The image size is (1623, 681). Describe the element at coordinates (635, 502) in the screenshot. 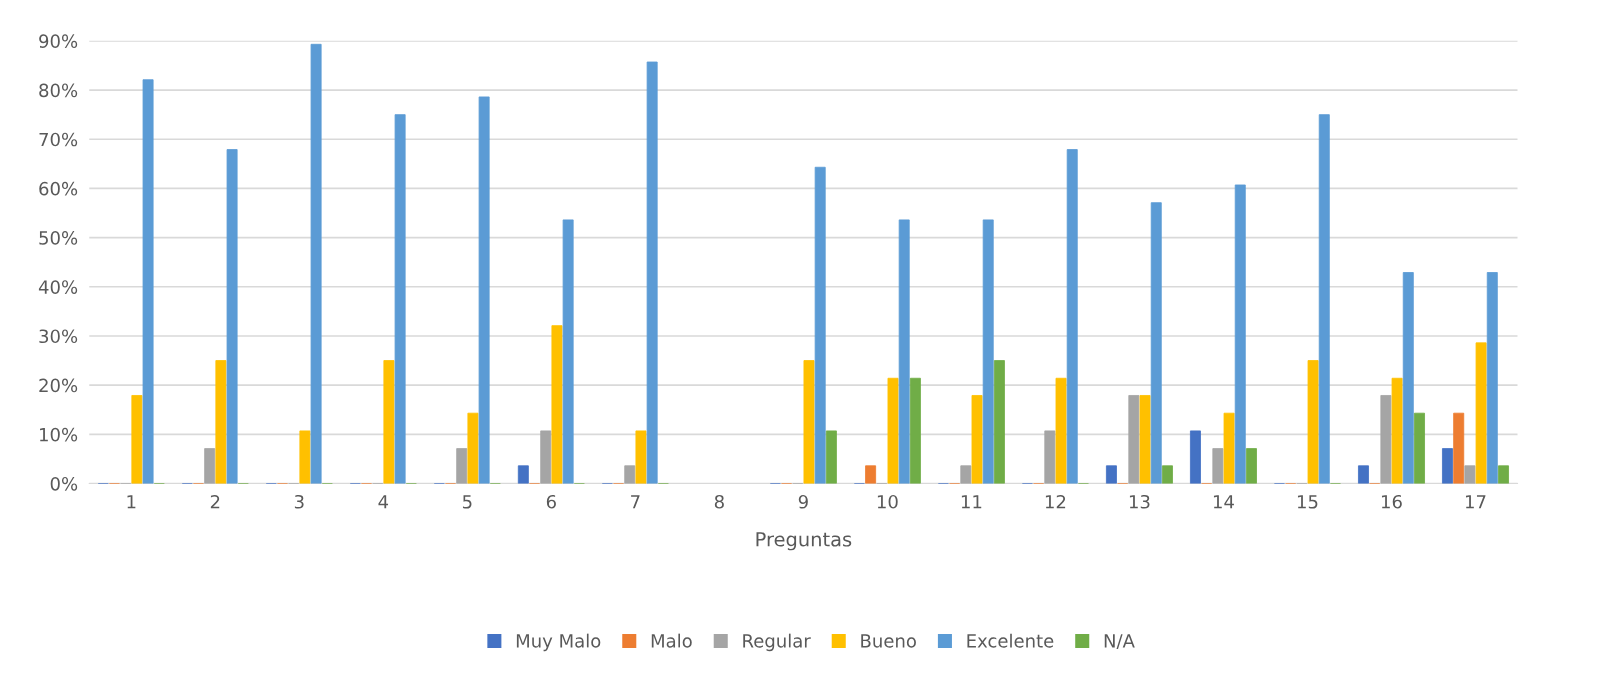

I see `x-tick-label: 7` at that location.